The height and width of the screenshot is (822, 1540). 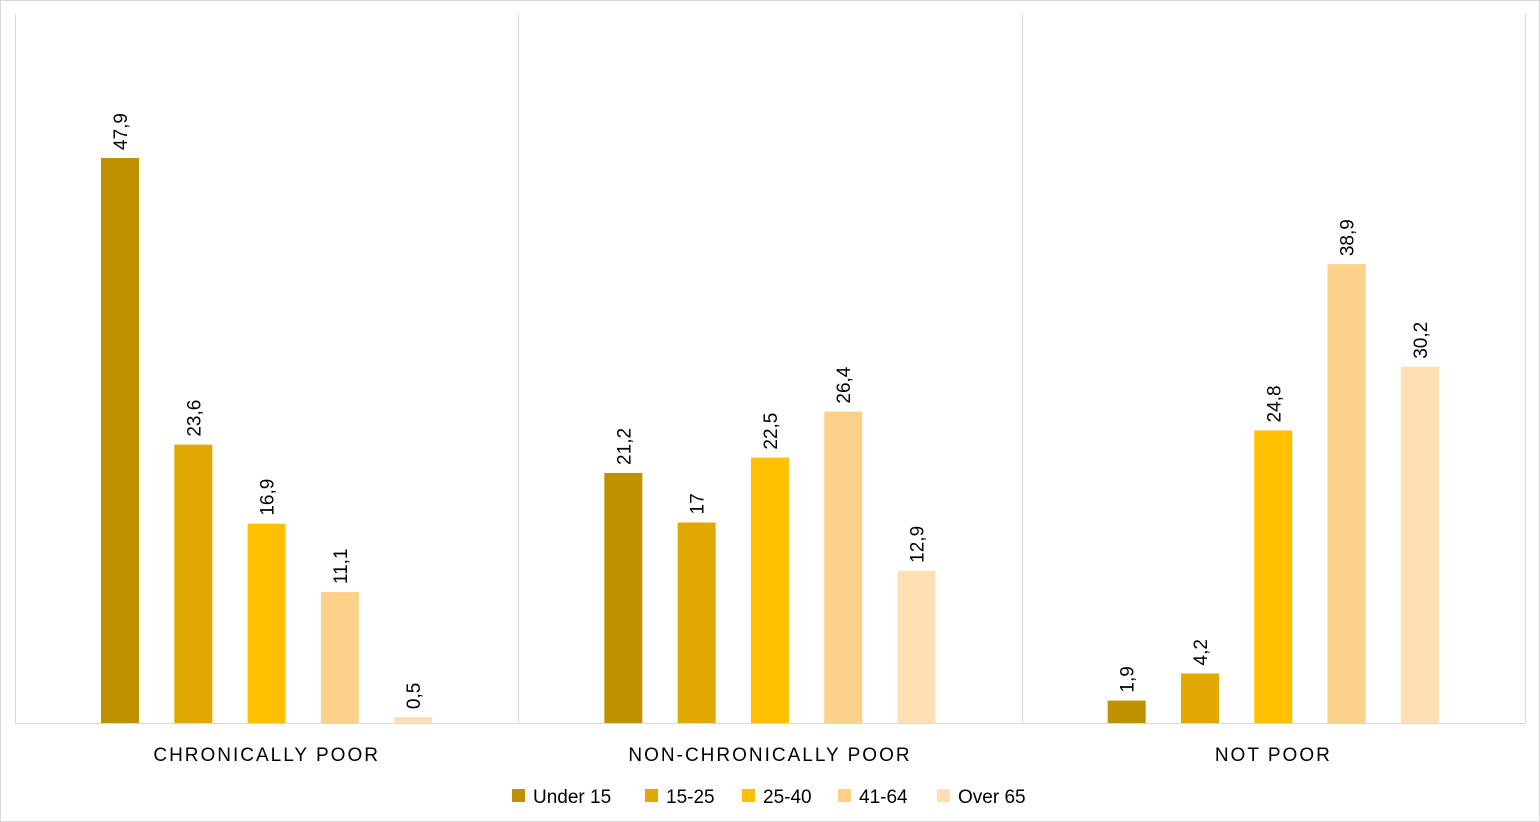 What do you see at coordinates (1348, 237) in the screenshot?
I see `data-label: 38,9` at bounding box center [1348, 237].